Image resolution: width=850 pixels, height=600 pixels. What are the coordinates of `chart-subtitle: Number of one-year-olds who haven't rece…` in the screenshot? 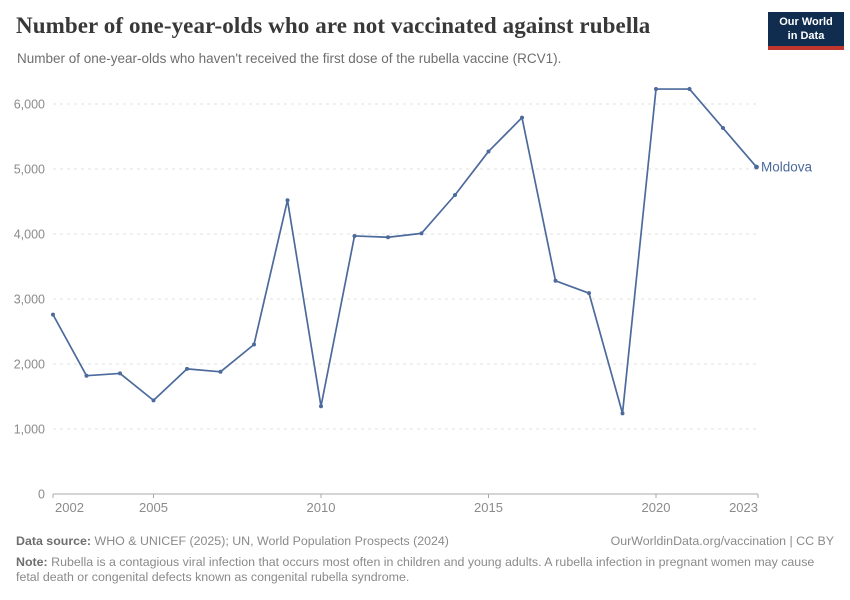 It's located at (289, 58).